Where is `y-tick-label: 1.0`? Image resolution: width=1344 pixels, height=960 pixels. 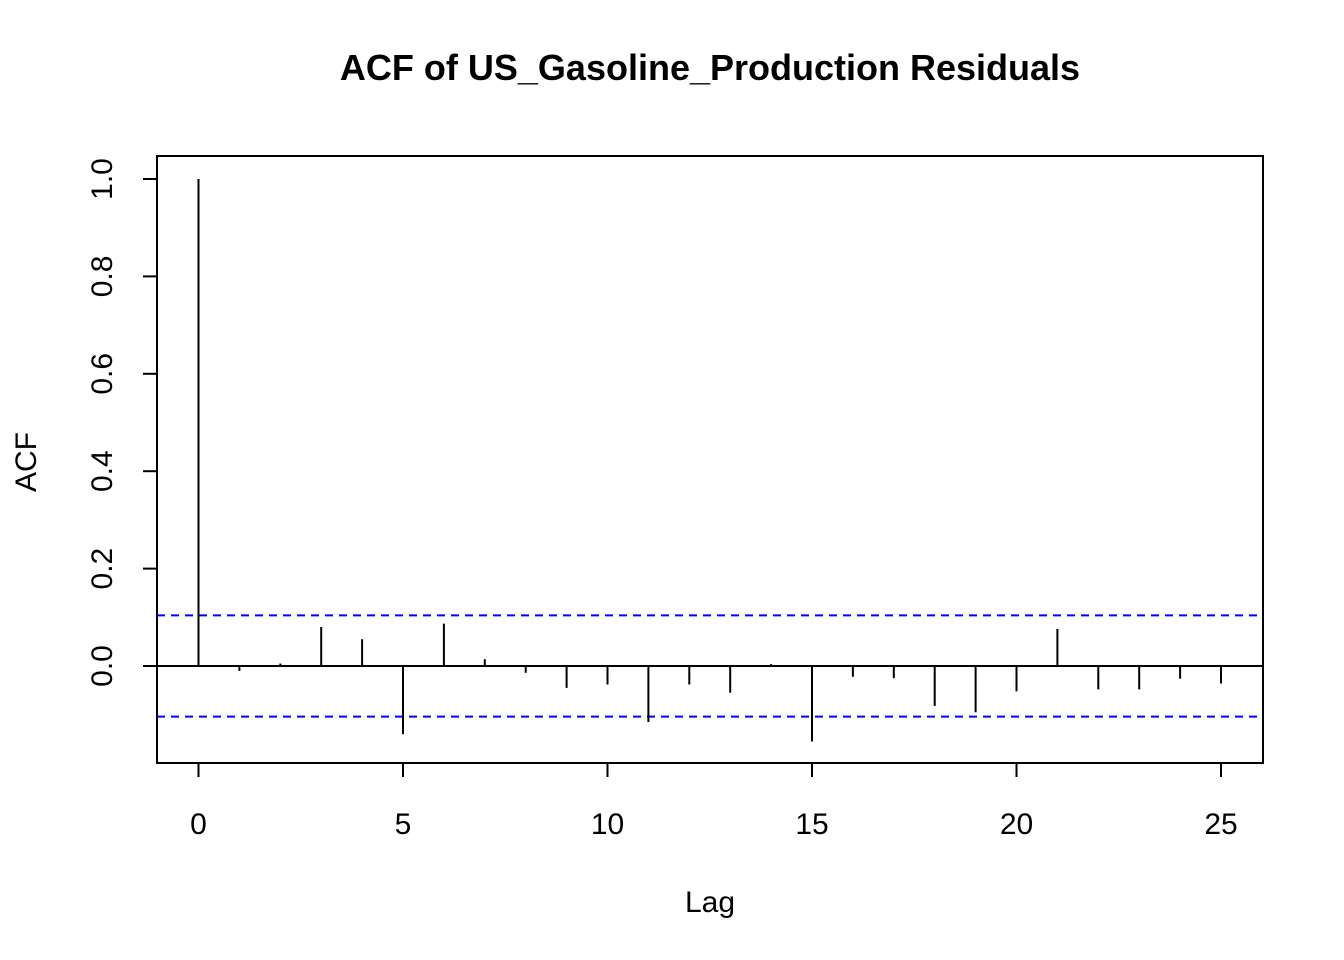
y-tick-label: 1.0 is located at coordinates (102, 179).